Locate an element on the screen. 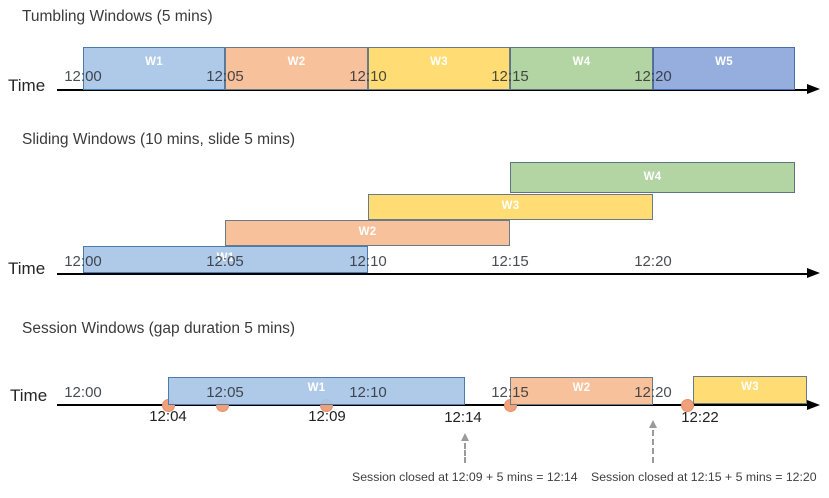 This screenshot has width=829, height=498. sliding-window-w4: W4 is located at coordinates (652, 177).